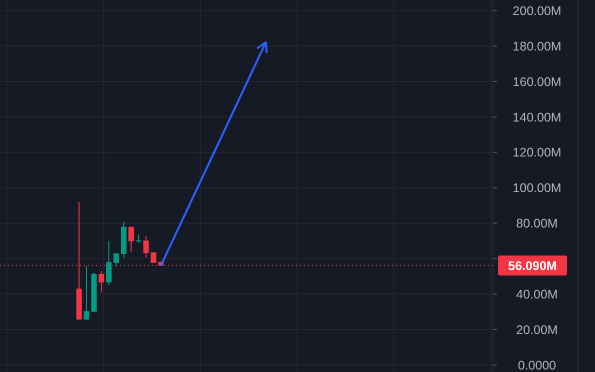  I want to click on ref-line-label: 56.090M, so click(532, 265).